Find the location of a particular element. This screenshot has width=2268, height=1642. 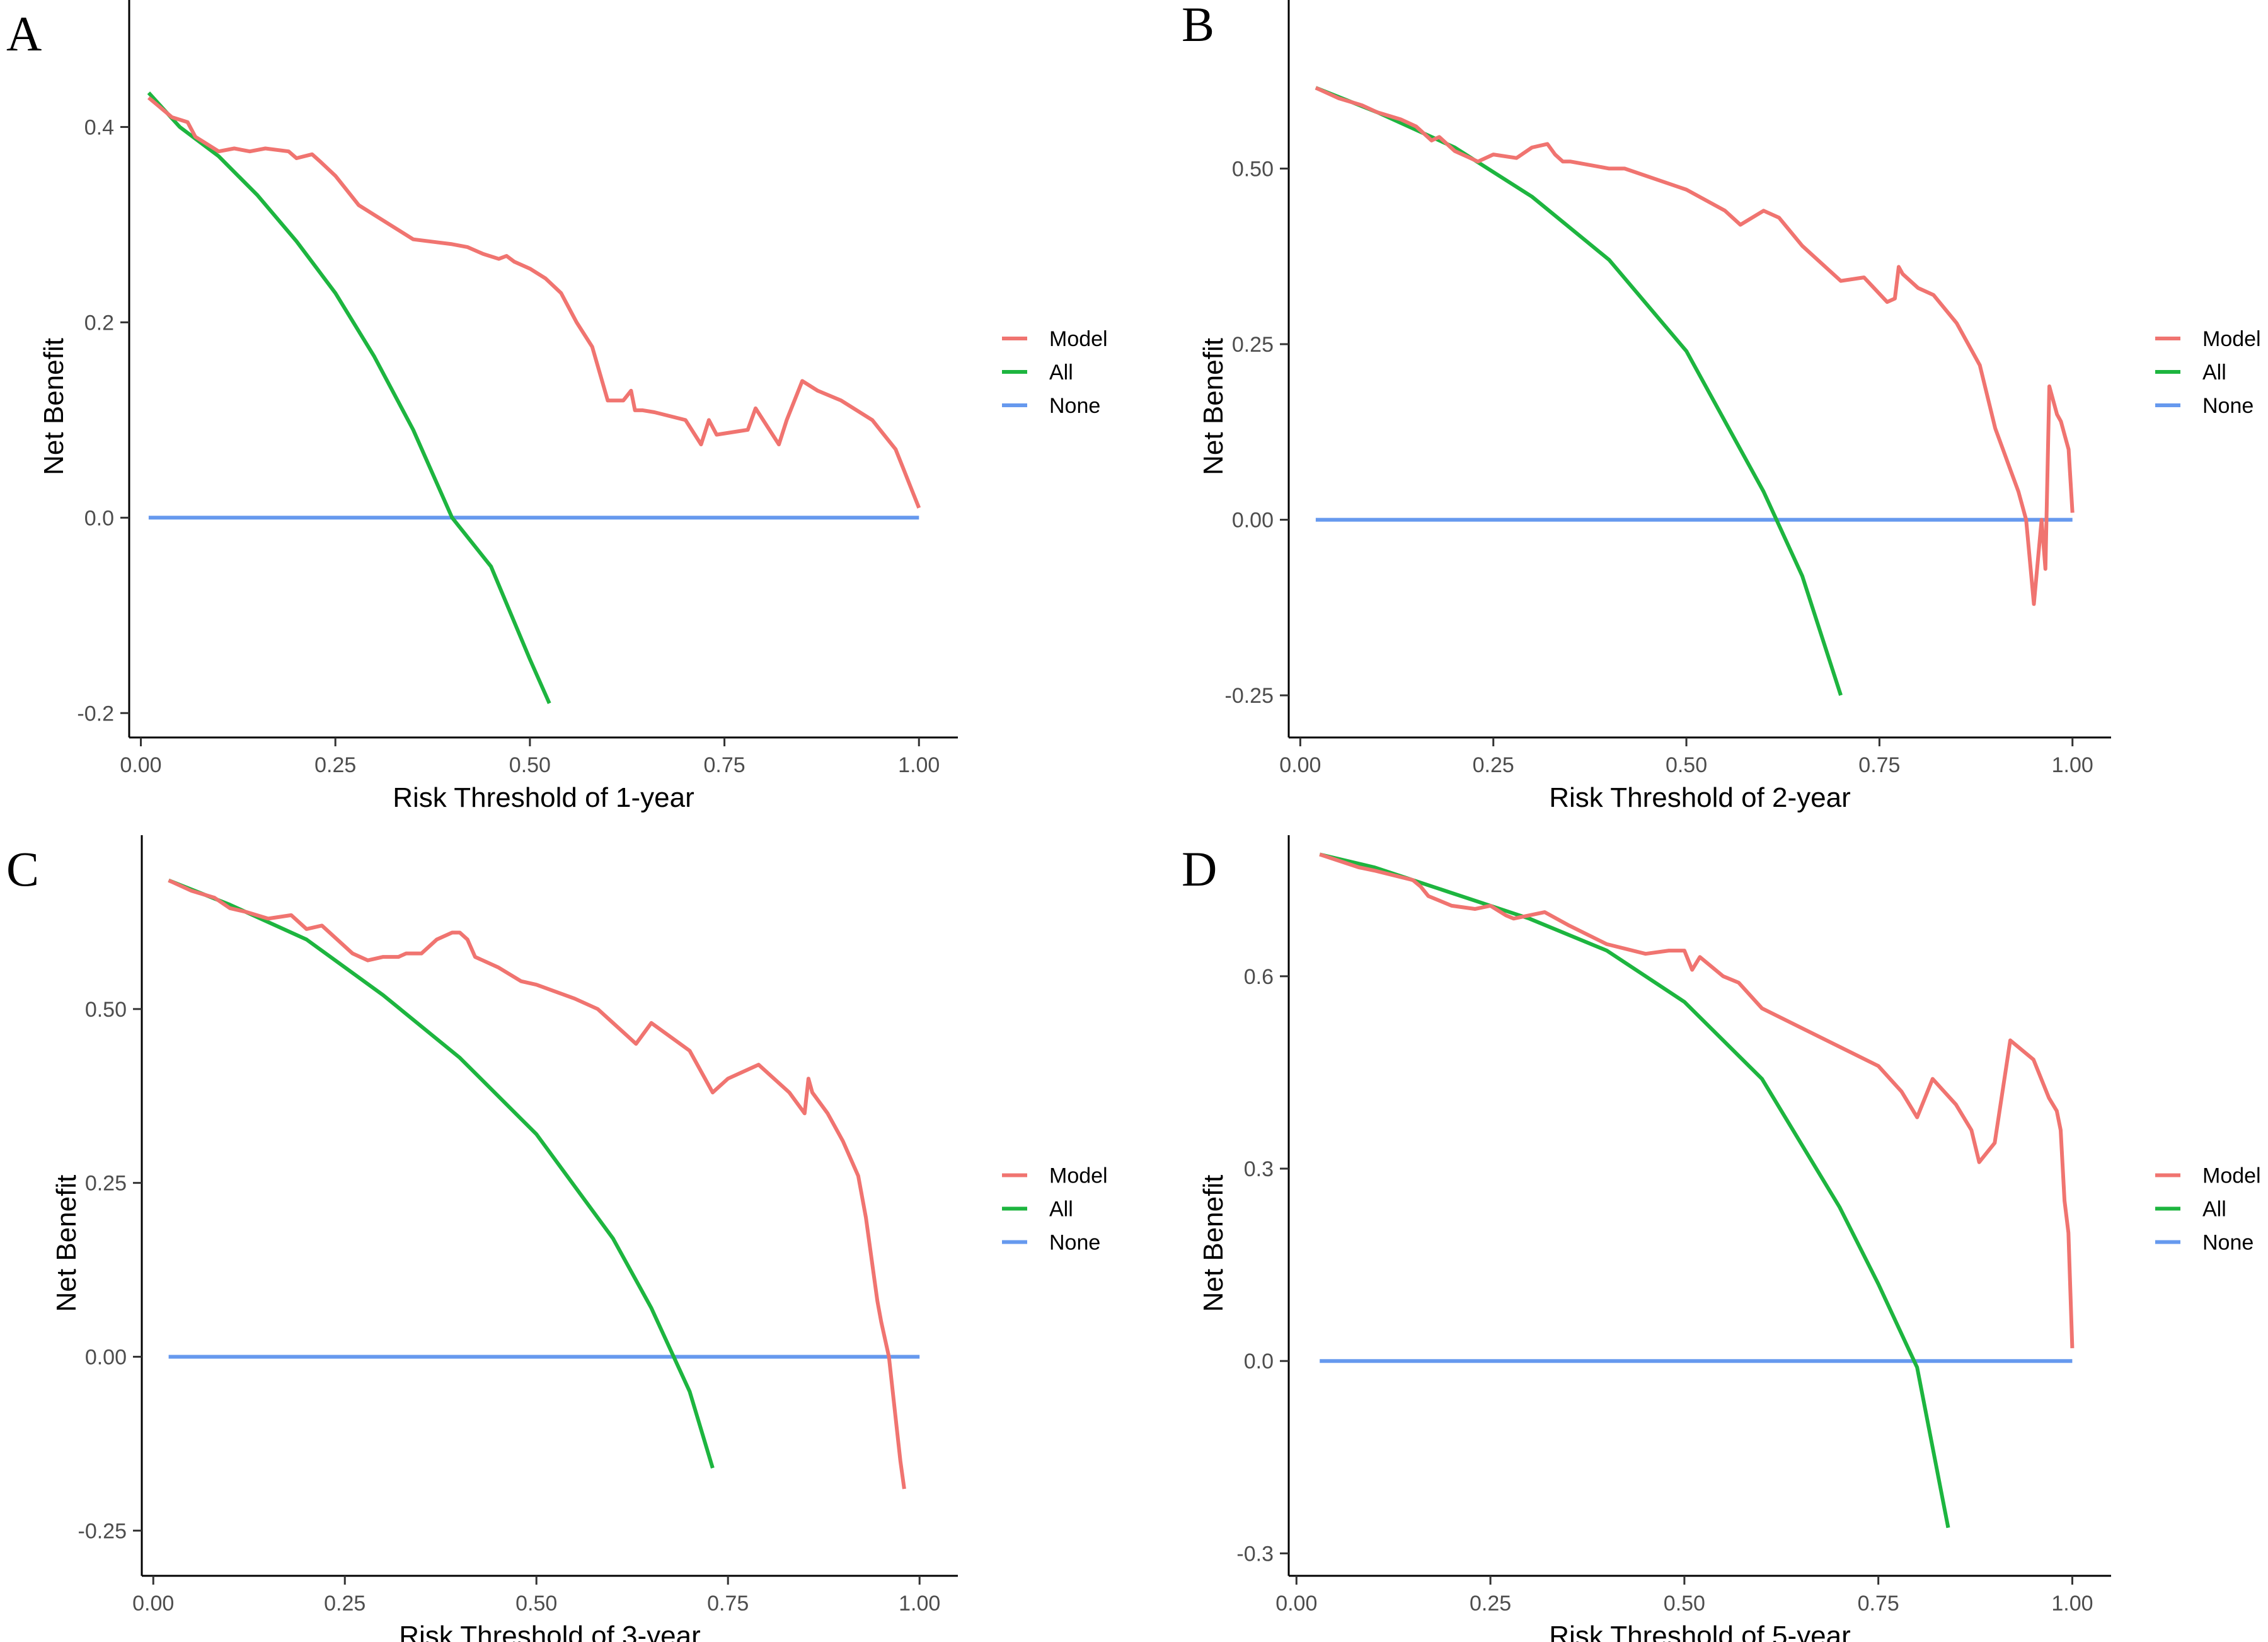

y-tick-label: 0.2 is located at coordinates (99, 323).